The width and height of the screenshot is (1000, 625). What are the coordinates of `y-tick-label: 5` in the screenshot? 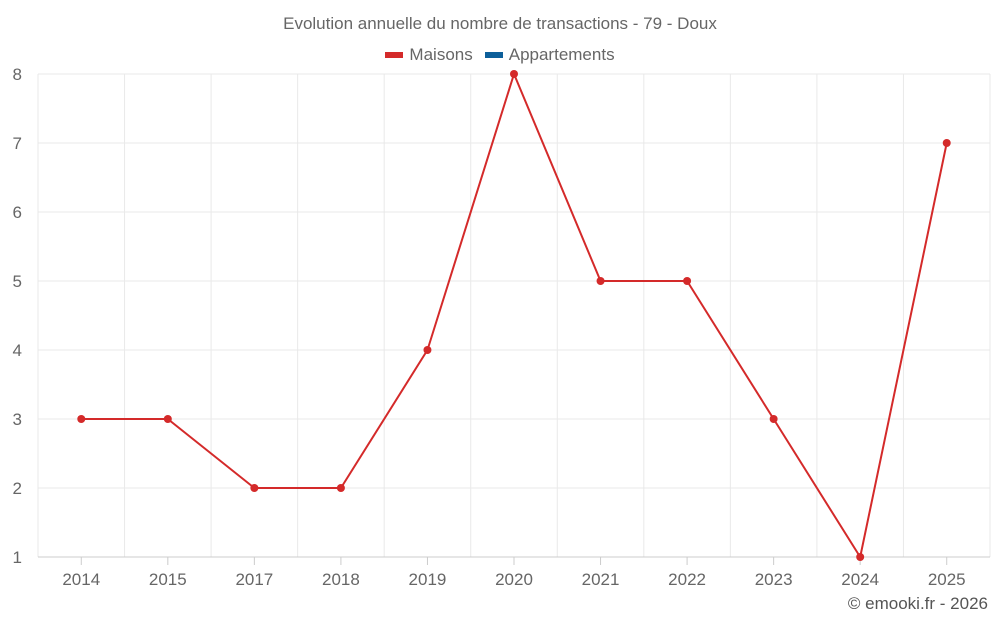 It's located at (17, 281).